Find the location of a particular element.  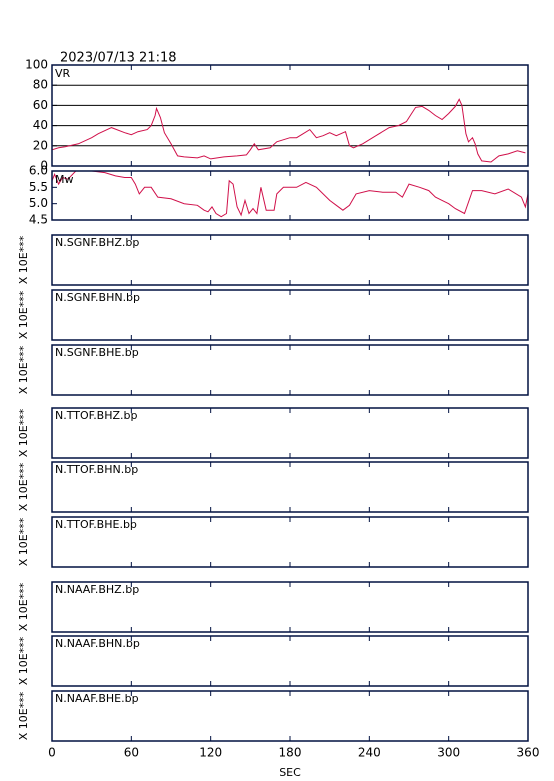

y-tick-label: 0 is located at coordinates (44, 166).